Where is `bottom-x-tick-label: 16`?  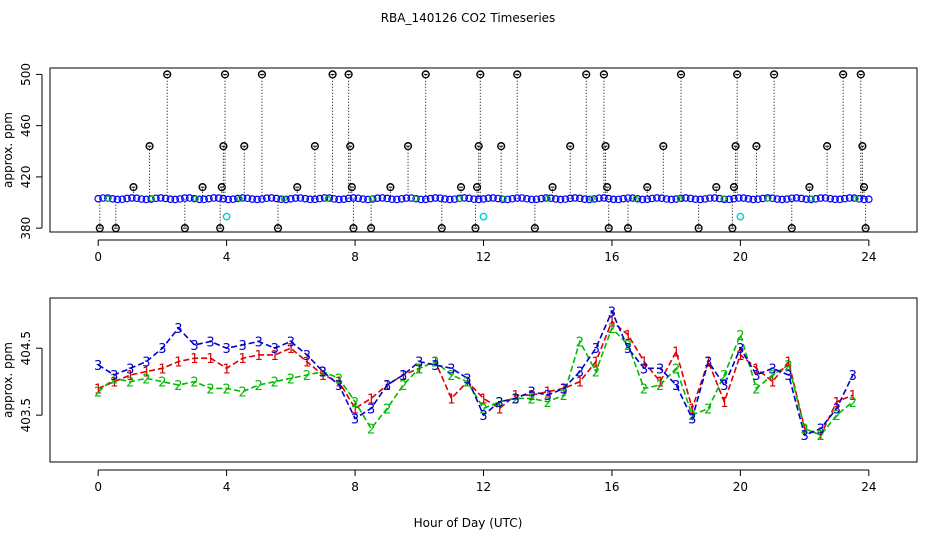 bottom-x-tick-label: 16 is located at coordinates (611, 487).